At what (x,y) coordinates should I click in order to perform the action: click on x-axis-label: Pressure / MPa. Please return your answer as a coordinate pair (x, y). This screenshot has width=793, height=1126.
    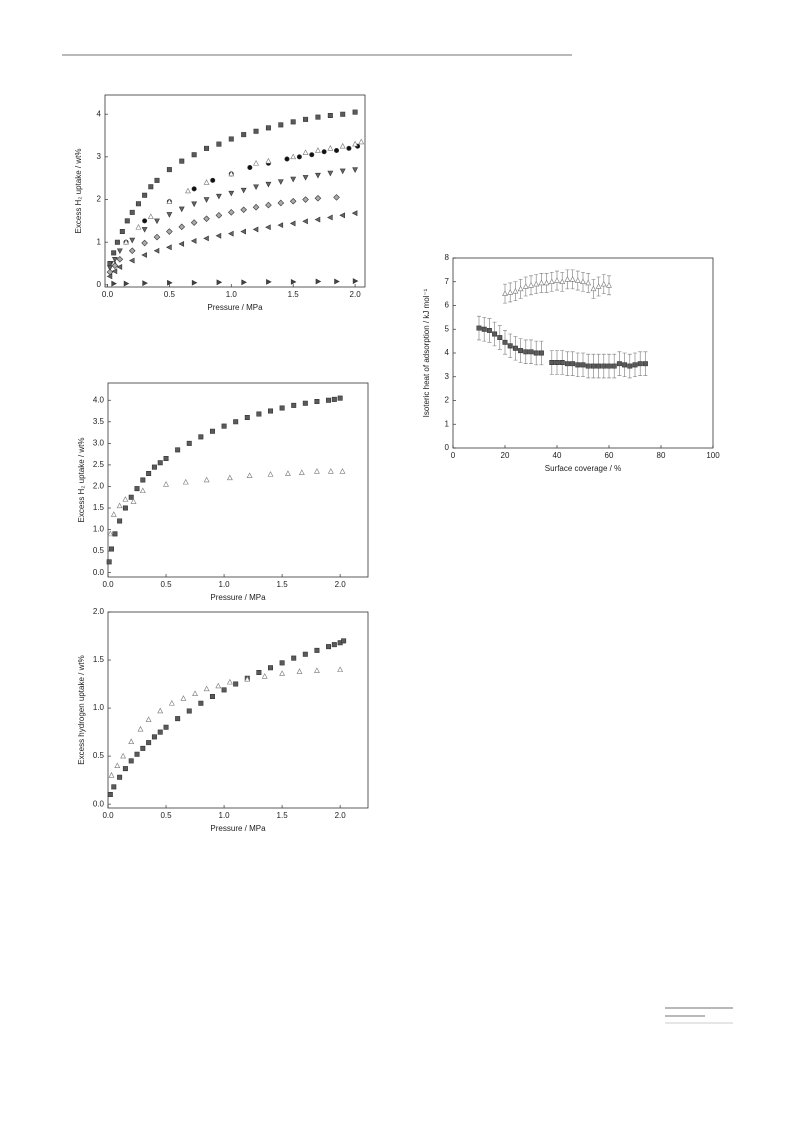
    Looking at the image, I should click on (238, 597).